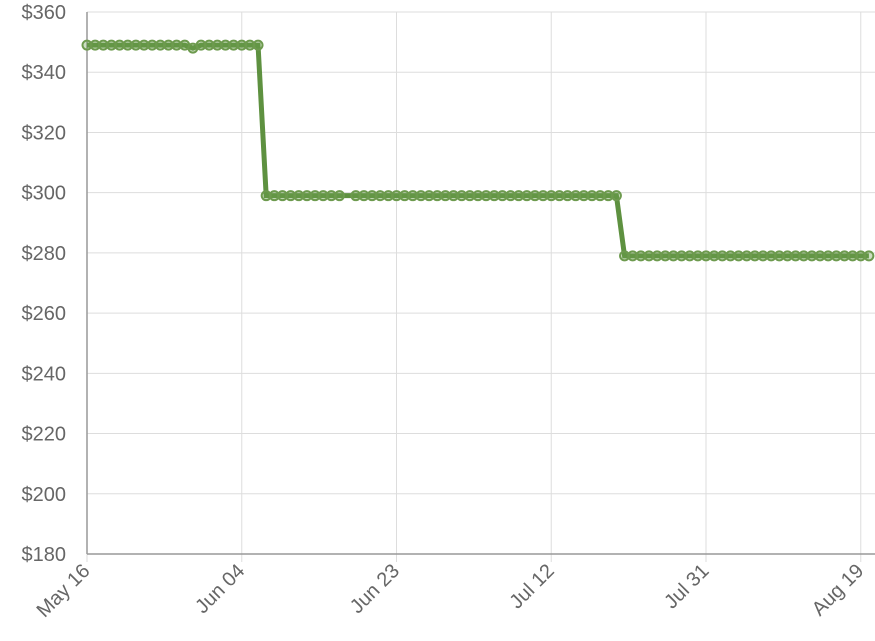  I want to click on x-tick-label: Jul 31, so click(686, 586).